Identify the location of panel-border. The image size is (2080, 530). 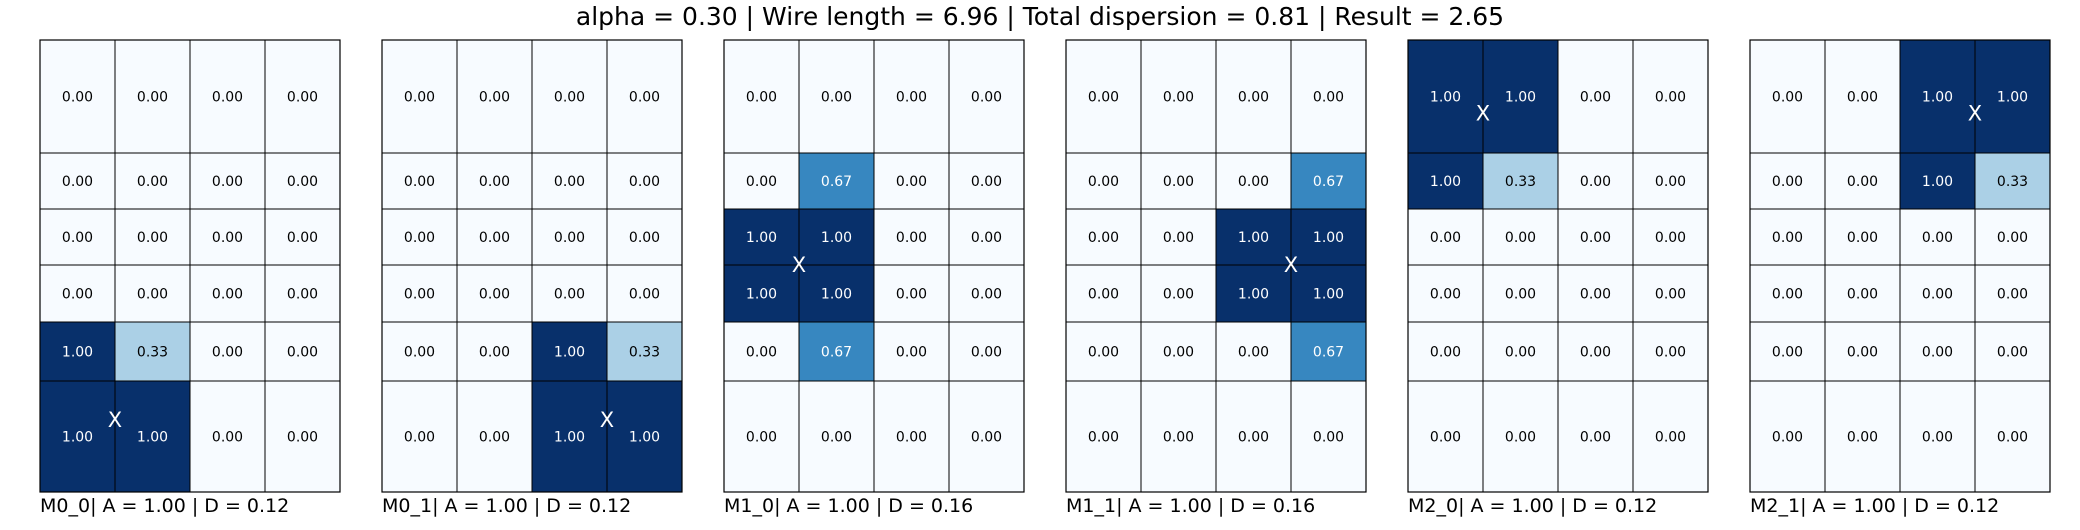
(1216, 266).